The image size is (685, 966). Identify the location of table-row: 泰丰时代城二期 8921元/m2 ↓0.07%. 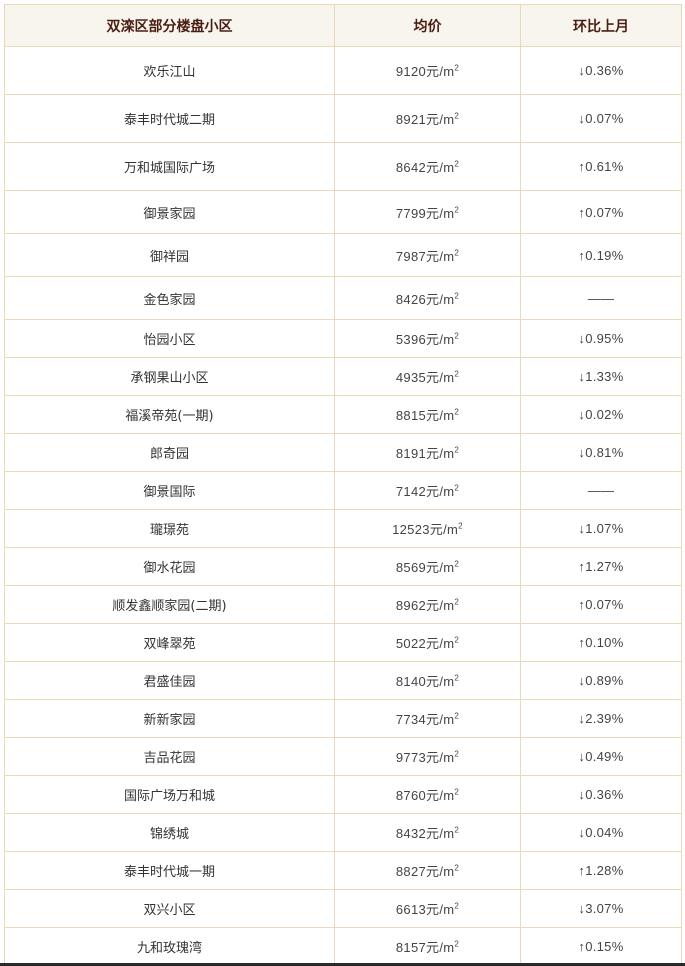
(343, 118).